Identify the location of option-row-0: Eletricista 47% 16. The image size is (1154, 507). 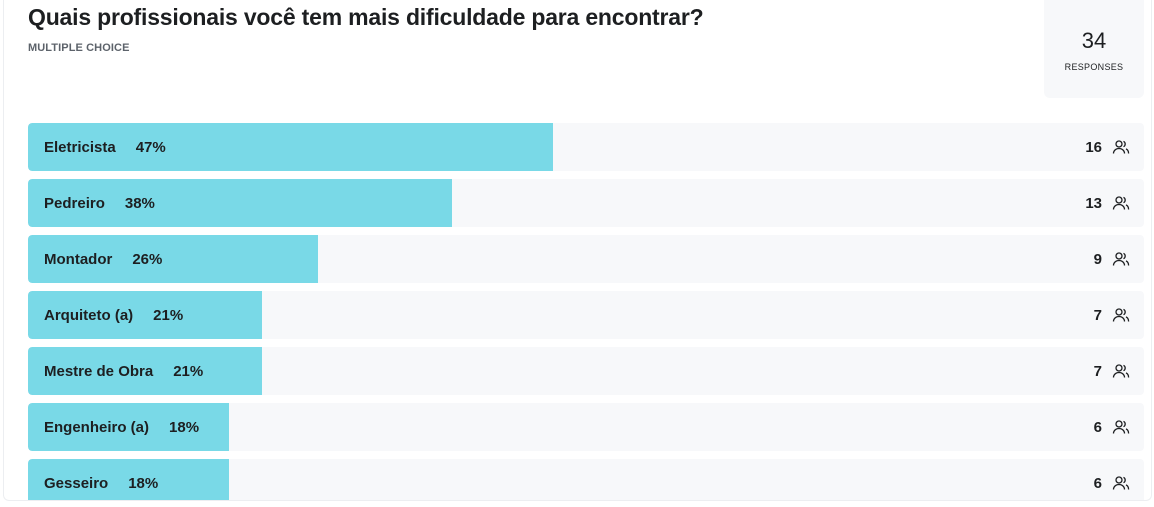
(586, 147).